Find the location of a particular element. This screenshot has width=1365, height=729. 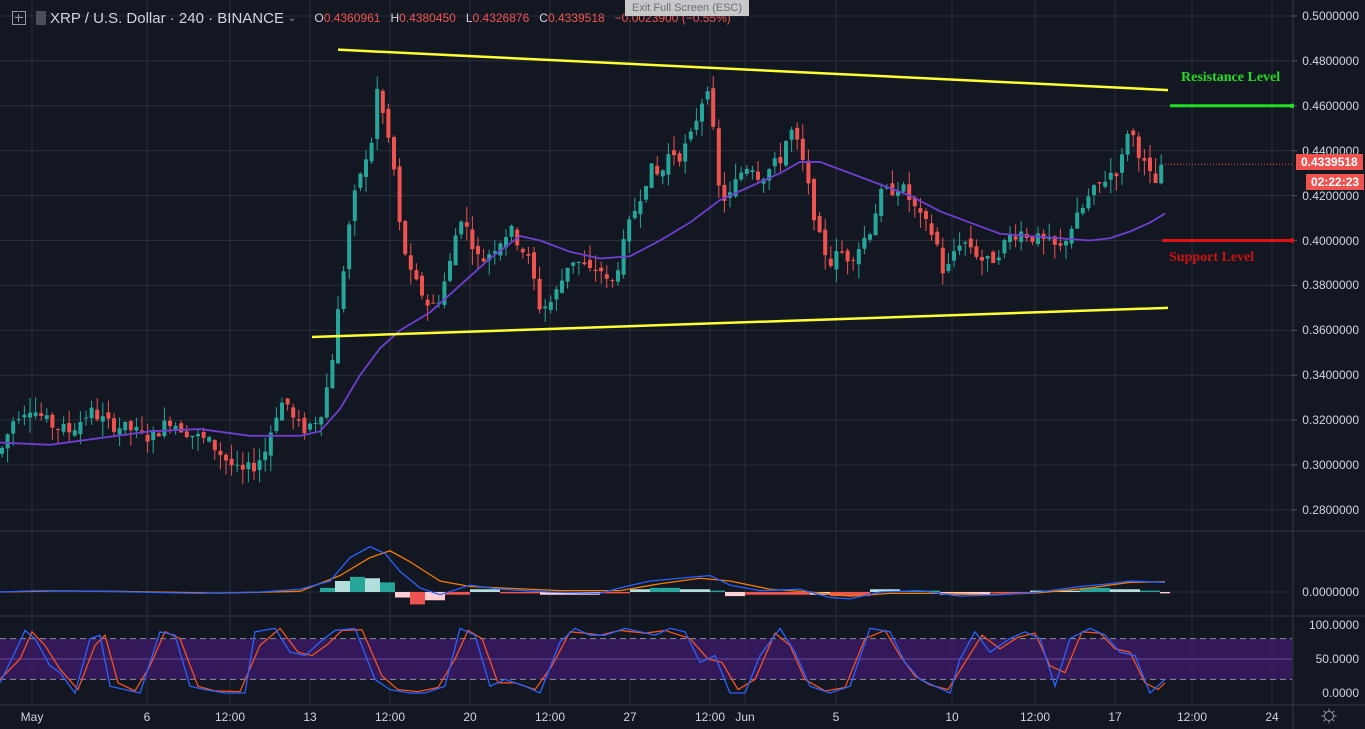

price-axis-label: 0.3200000 is located at coordinates (1330, 420).